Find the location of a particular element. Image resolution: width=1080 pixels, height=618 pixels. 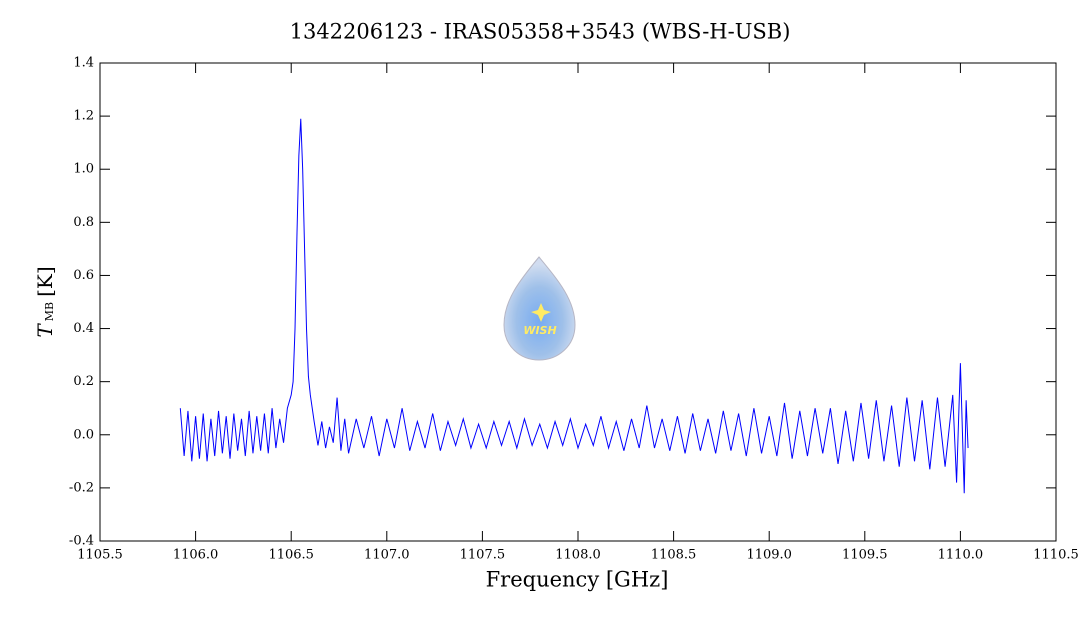

y-tick-label: 1.2 is located at coordinates (83, 116).